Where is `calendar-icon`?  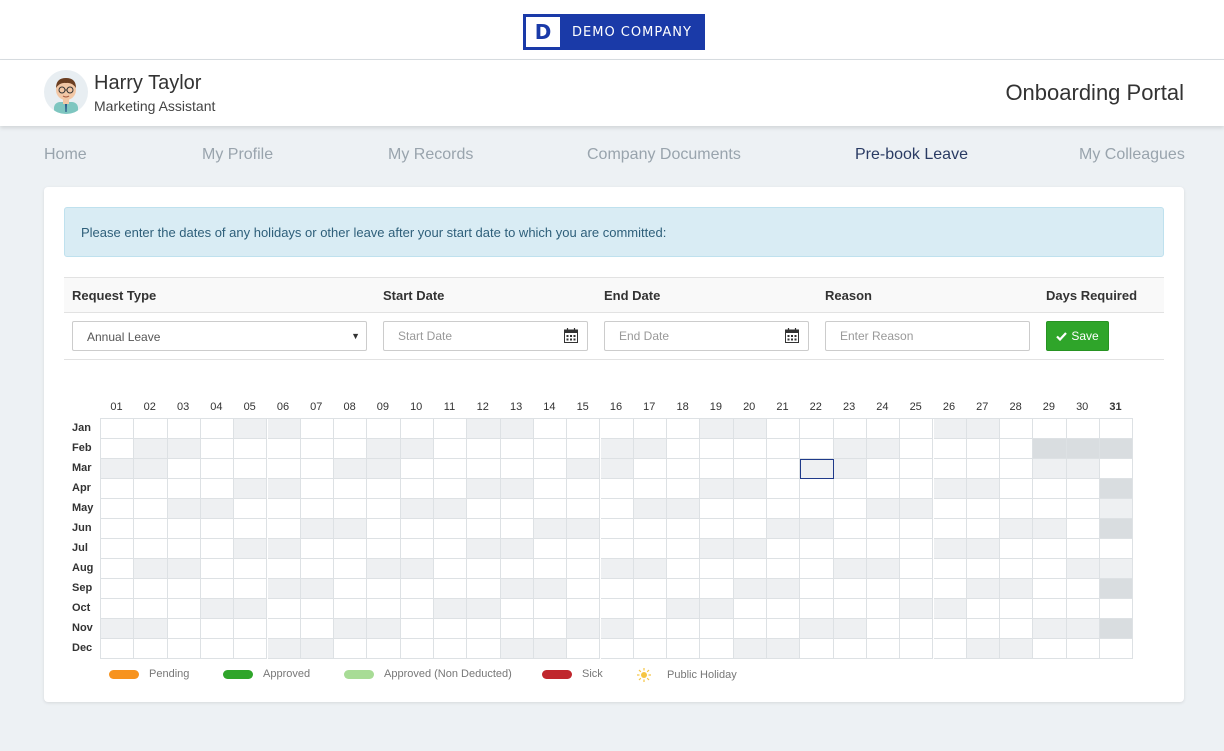 calendar-icon is located at coordinates (792, 335).